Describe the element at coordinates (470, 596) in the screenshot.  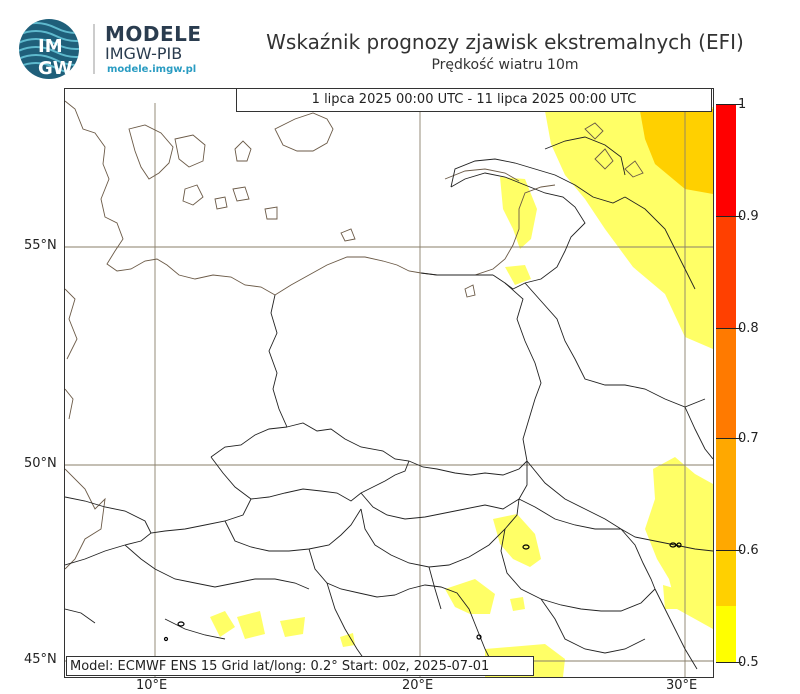
I see `efi-region-balkan` at that location.